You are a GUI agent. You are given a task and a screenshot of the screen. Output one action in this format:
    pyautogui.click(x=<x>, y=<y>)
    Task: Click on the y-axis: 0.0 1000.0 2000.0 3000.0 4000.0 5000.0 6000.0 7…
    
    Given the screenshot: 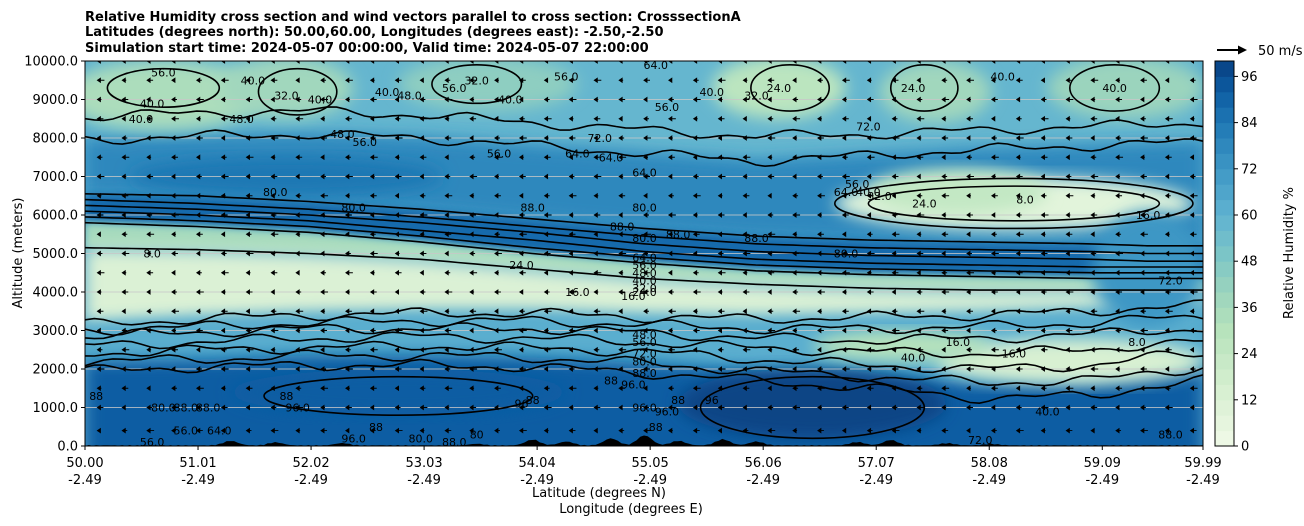 What is the action you would take?
    pyautogui.click(x=54, y=255)
    